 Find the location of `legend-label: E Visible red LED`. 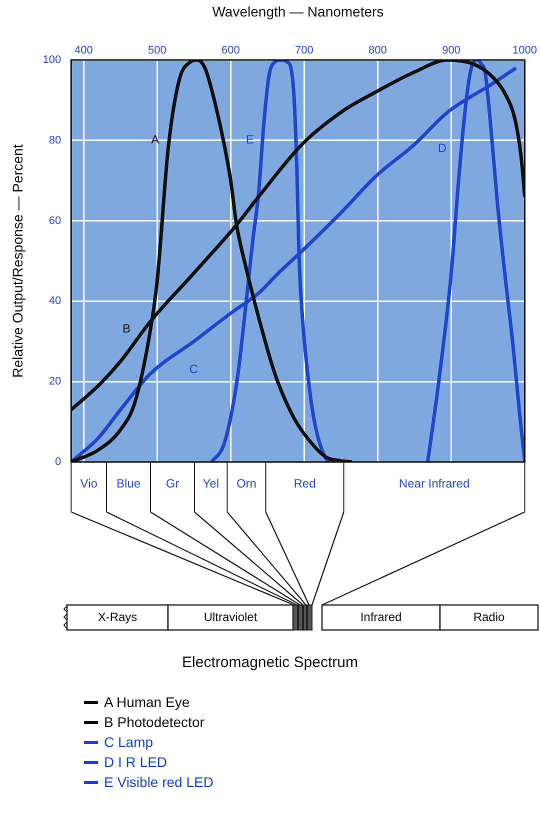

legend-label: E Visible red LED is located at coordinates (159, 782).